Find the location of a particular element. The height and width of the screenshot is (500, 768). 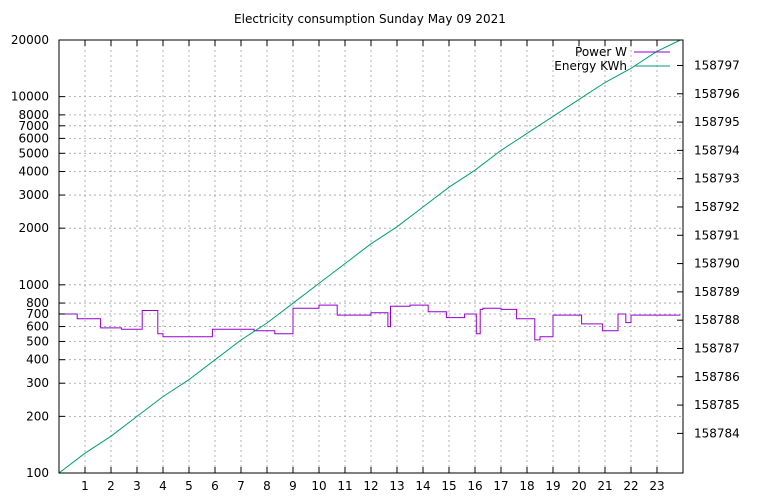

y-left-tick-label: 800 is located at coordinates (37, 303).